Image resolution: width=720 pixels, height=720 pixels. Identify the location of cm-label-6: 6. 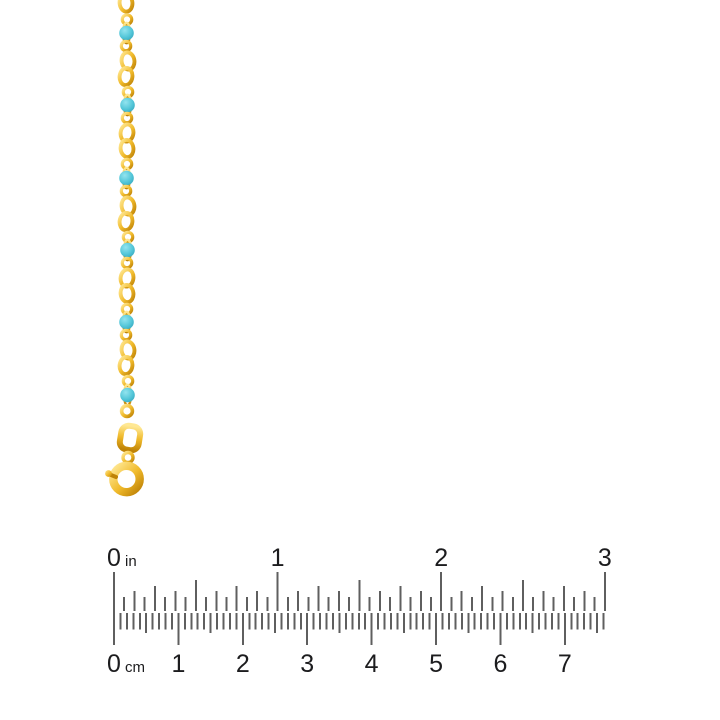
(501, 664).